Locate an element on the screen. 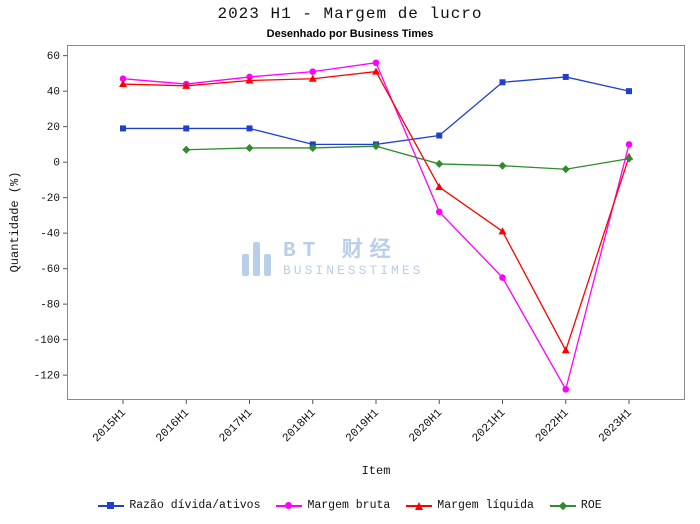  chart-title: 2023 H1 - Margem de lucro is located at coordinates (350, 14).